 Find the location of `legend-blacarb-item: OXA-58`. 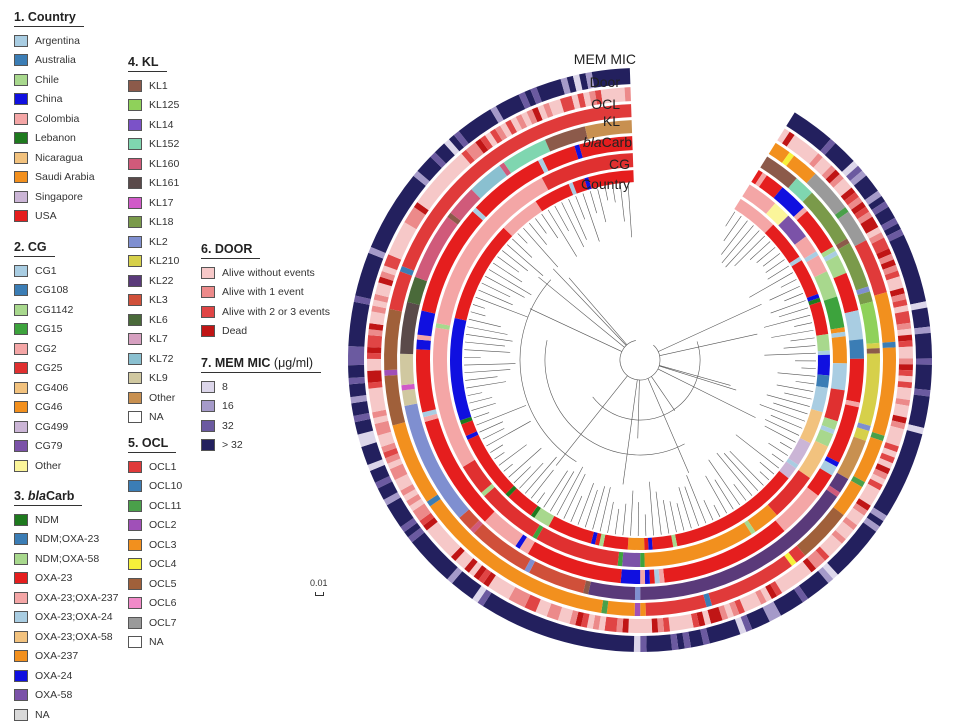

legend-blacarb-item: OXA-58 is located at coordinates (66, 696).